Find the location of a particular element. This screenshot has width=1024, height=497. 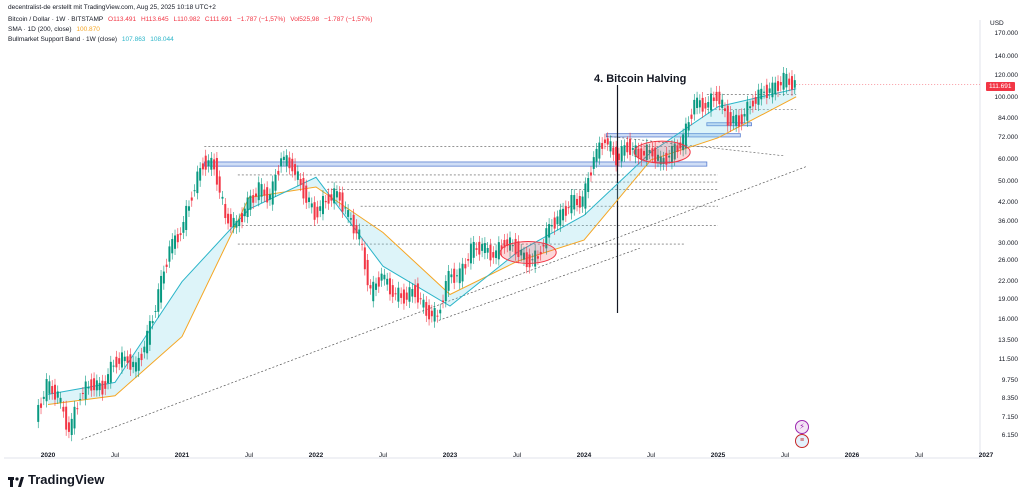

y-tick-label: 120.000 is located at coordinates (1006, 75).